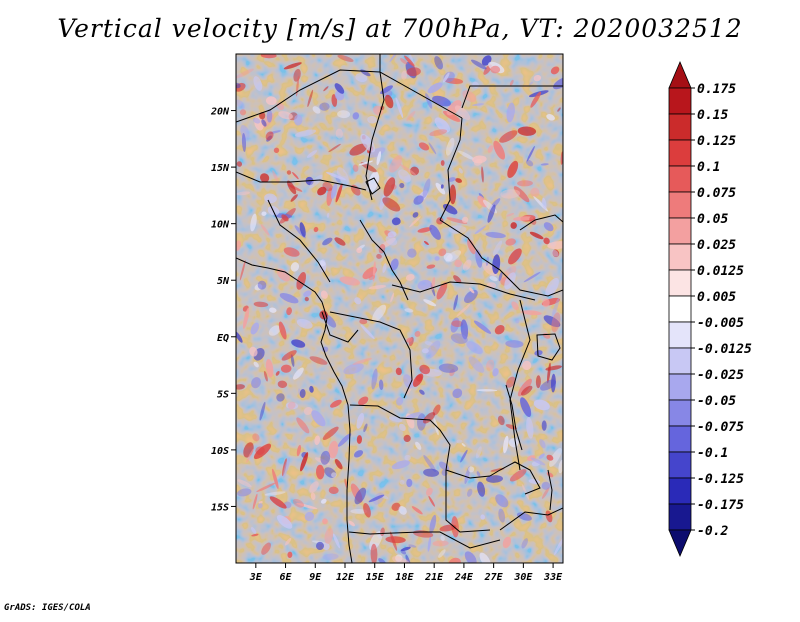 The width and height of the screenshot is (800, 622). I want to click on colorbar-label: 0.1, so click(708, 167).